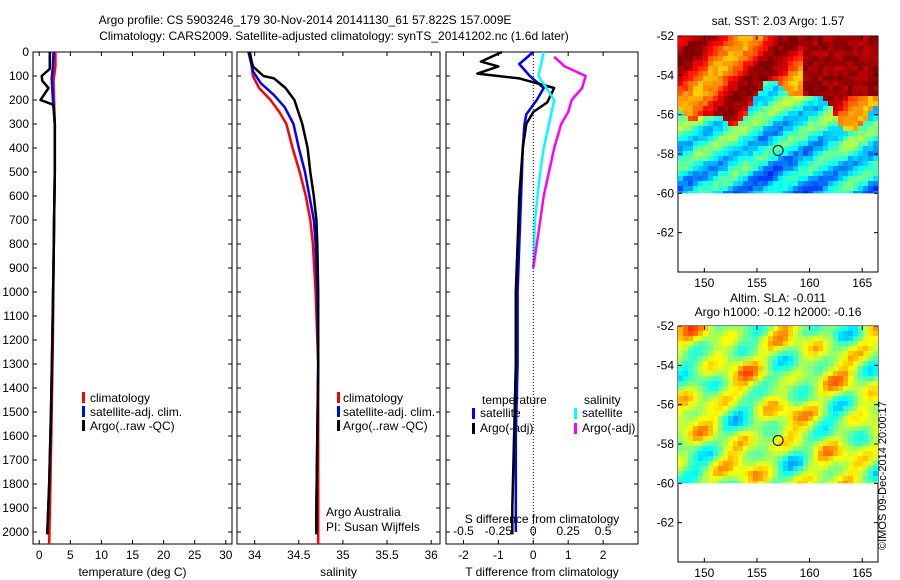 The height and width of the screenshot is (580, 900). Describe the element at coordinates (757, 573) in the screenshot. I see `x-tick-label: 155` at that location.